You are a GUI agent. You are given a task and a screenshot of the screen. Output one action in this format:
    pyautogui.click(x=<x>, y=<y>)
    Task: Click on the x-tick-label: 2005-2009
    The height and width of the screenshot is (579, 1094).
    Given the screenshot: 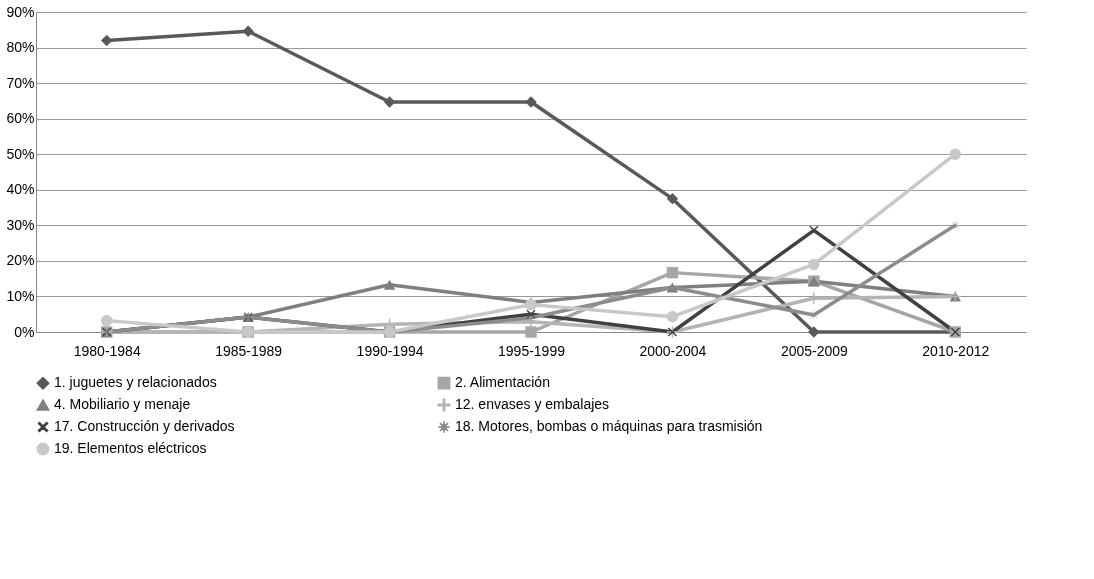 What is the action you would take?
    pyautogui.click(x=814, y=350)
    